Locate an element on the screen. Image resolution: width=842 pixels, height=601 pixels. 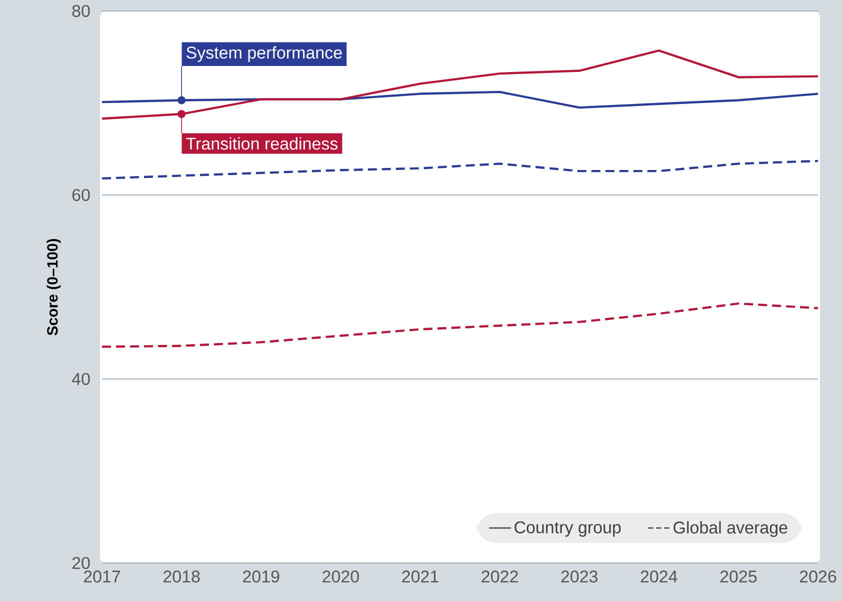
x-tick-label: 2017 is located at coordinates (102, 576).